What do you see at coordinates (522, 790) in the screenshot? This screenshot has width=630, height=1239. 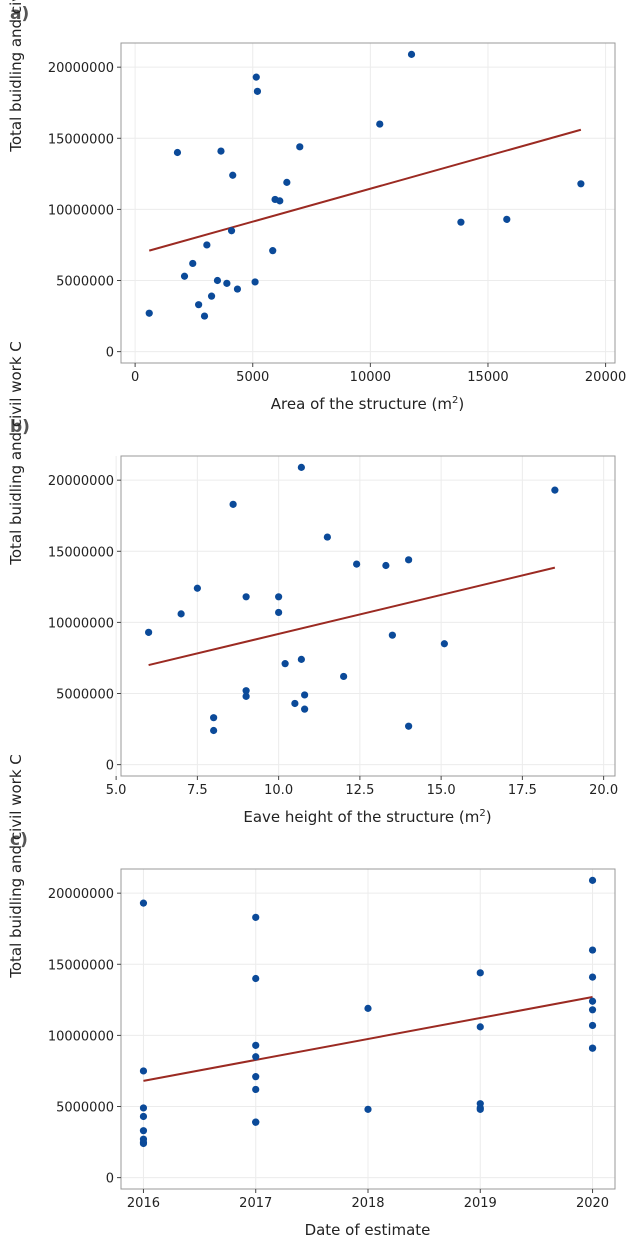 I see `x-tick-label: 17.5` at bounding box center [522, 790].